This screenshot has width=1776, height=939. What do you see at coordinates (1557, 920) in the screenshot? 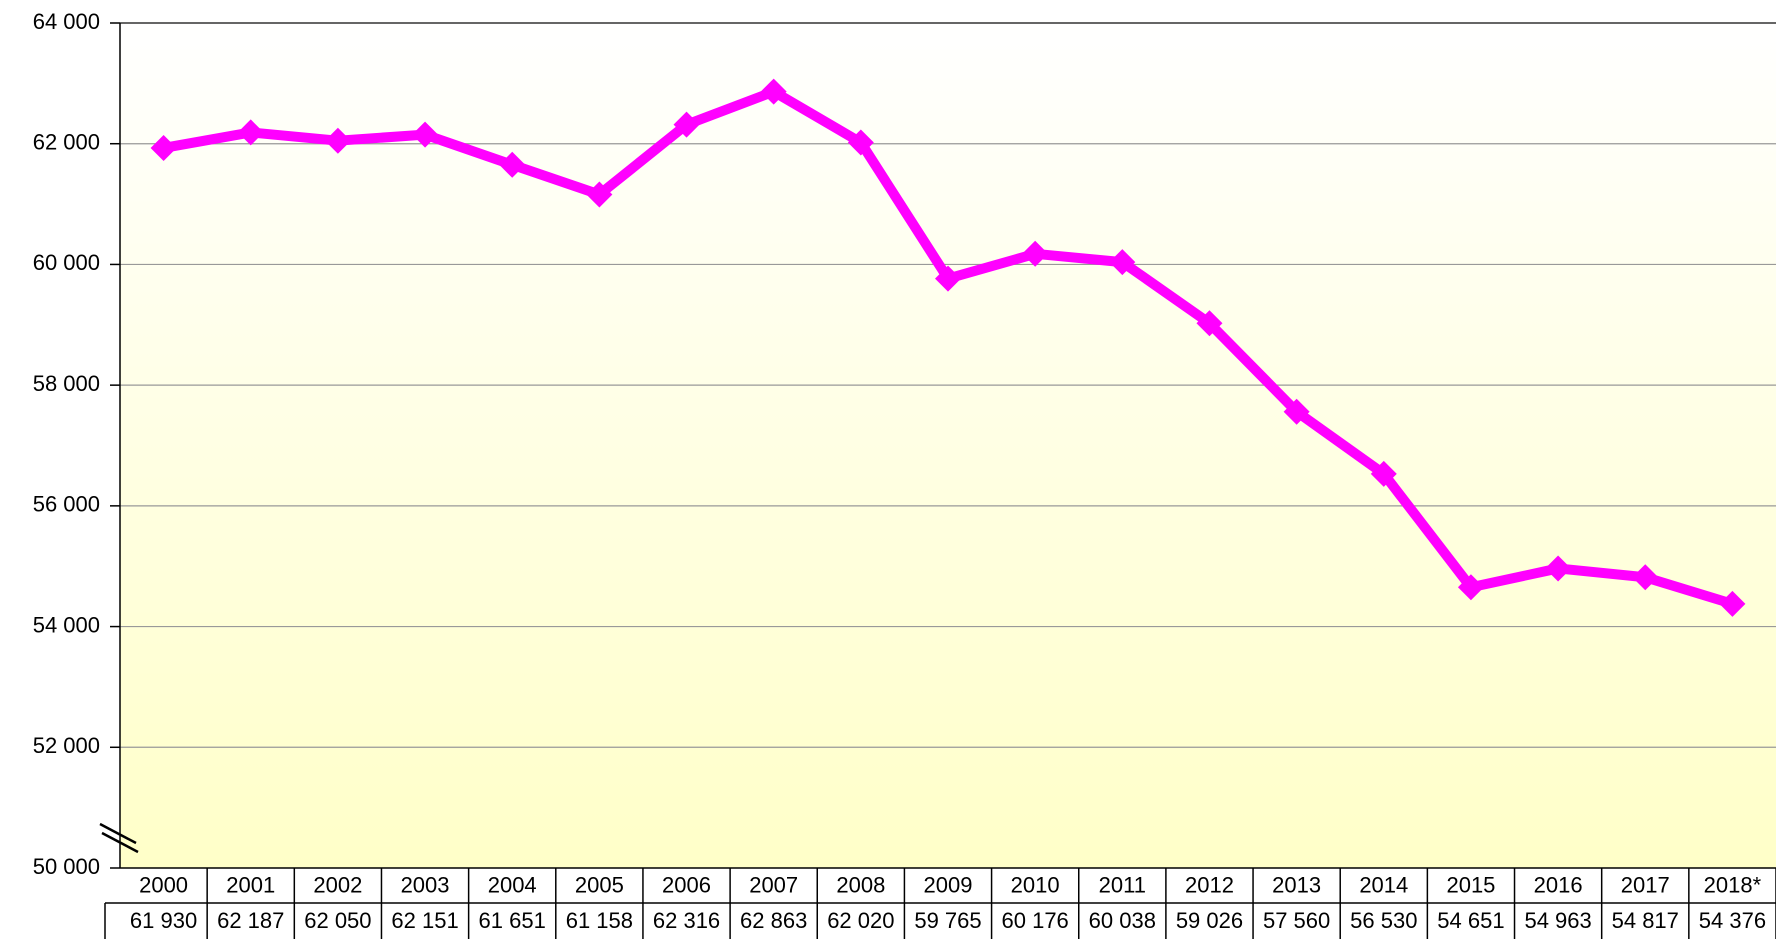
I see `value-label: 54 963` at bounding box center [1557, 920].